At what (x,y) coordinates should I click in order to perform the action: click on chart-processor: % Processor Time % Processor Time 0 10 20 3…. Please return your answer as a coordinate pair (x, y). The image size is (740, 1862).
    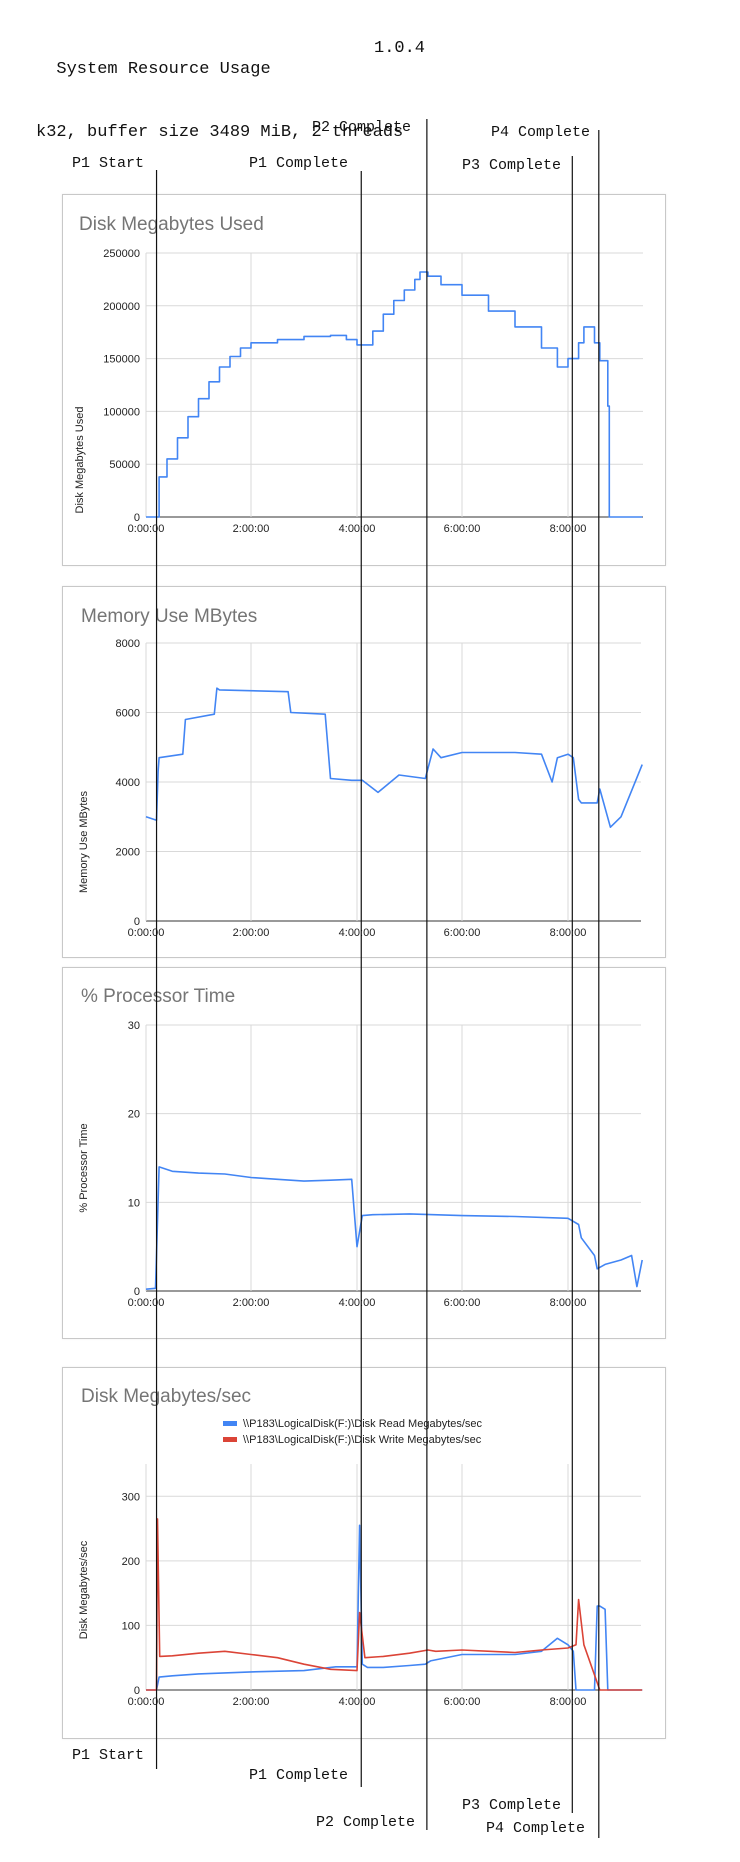
    Looking at the image, I should click on (360, 1147).